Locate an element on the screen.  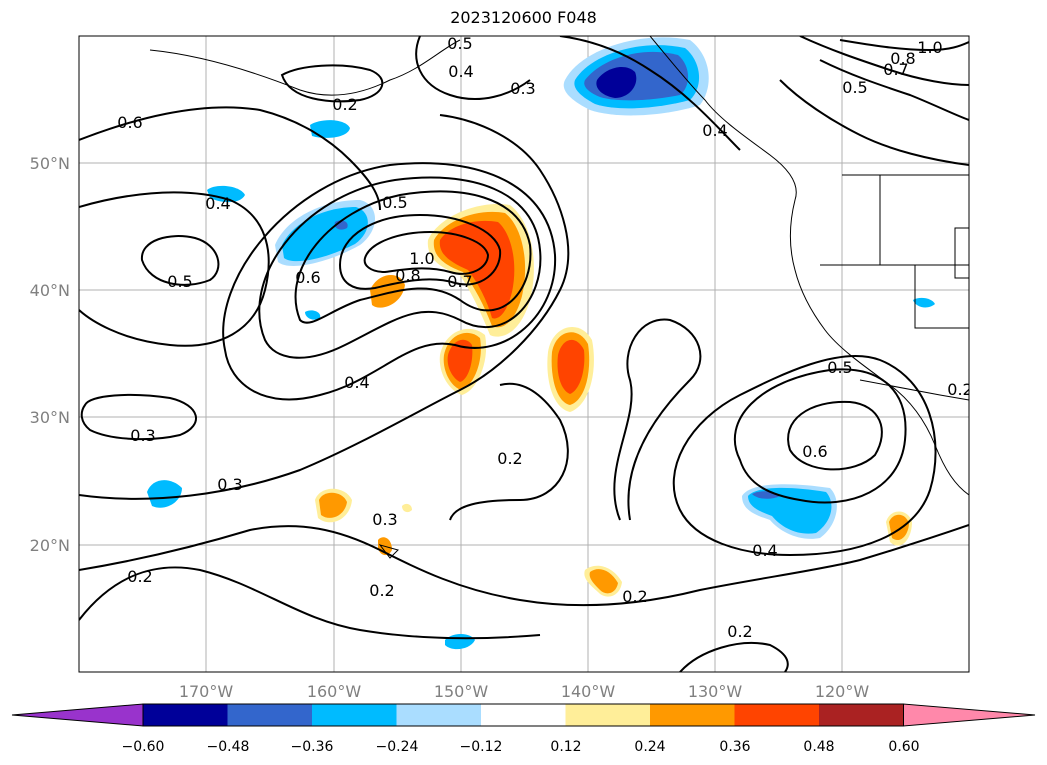
lat-label-30n: 30°N is located at coordinates (50, 417).